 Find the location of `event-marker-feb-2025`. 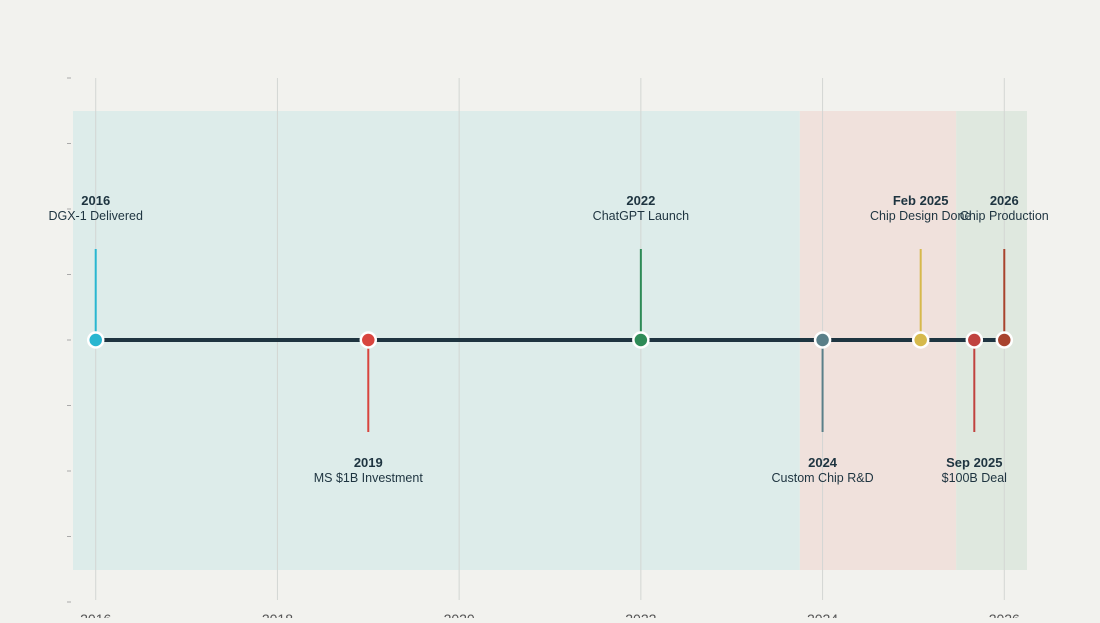

event-marker-feb-2025 is located at coordinates (920, 340).